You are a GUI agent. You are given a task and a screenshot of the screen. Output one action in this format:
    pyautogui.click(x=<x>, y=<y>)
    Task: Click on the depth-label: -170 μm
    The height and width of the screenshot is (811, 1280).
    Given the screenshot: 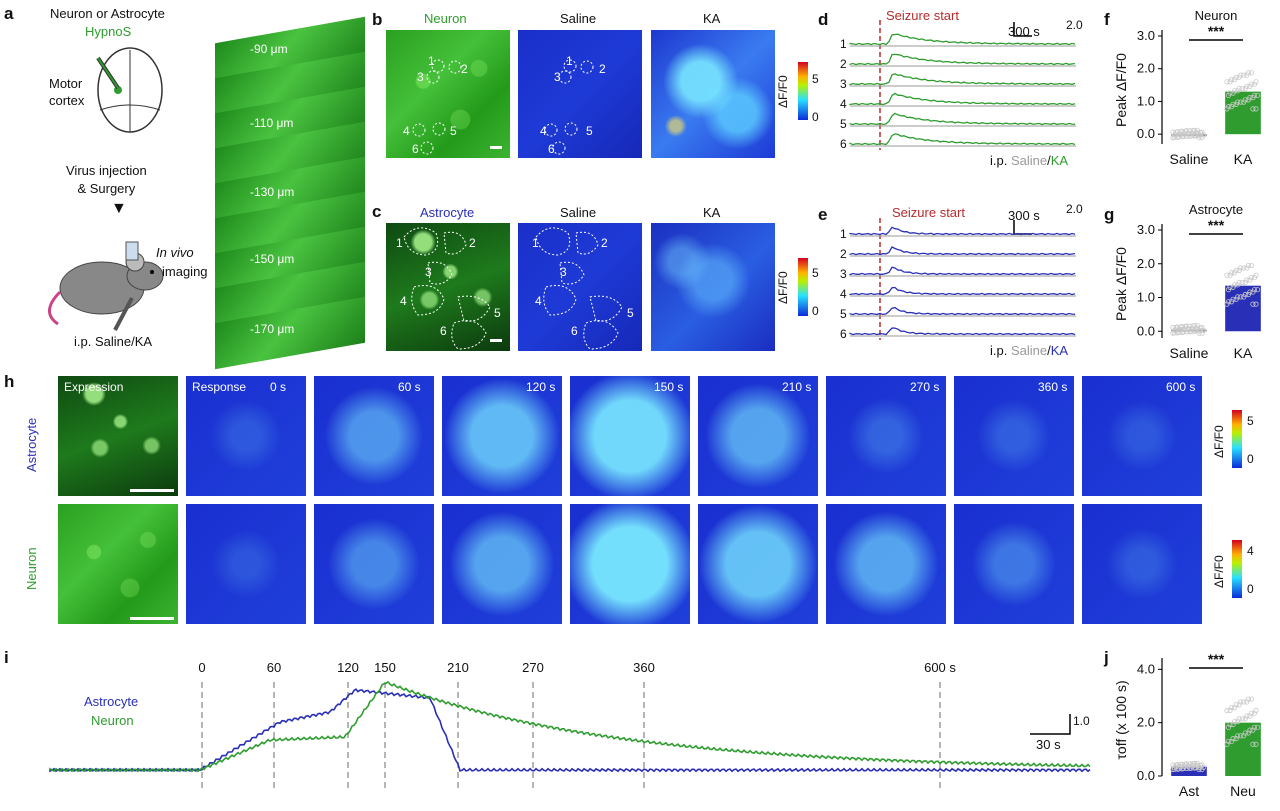 What is the action you would take?
    pyautogui.click(x=272, y=329)
    